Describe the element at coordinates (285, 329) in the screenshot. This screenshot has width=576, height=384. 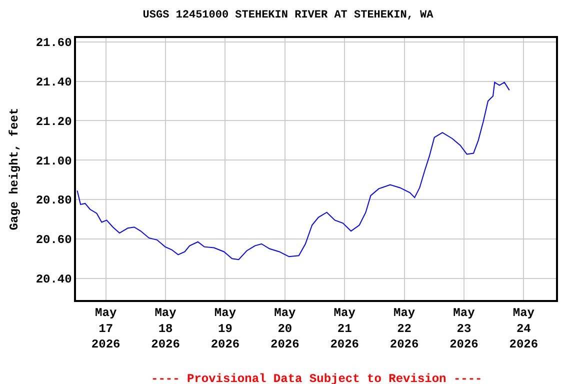
I see `x-tick-label: May 20 2026` at that location.